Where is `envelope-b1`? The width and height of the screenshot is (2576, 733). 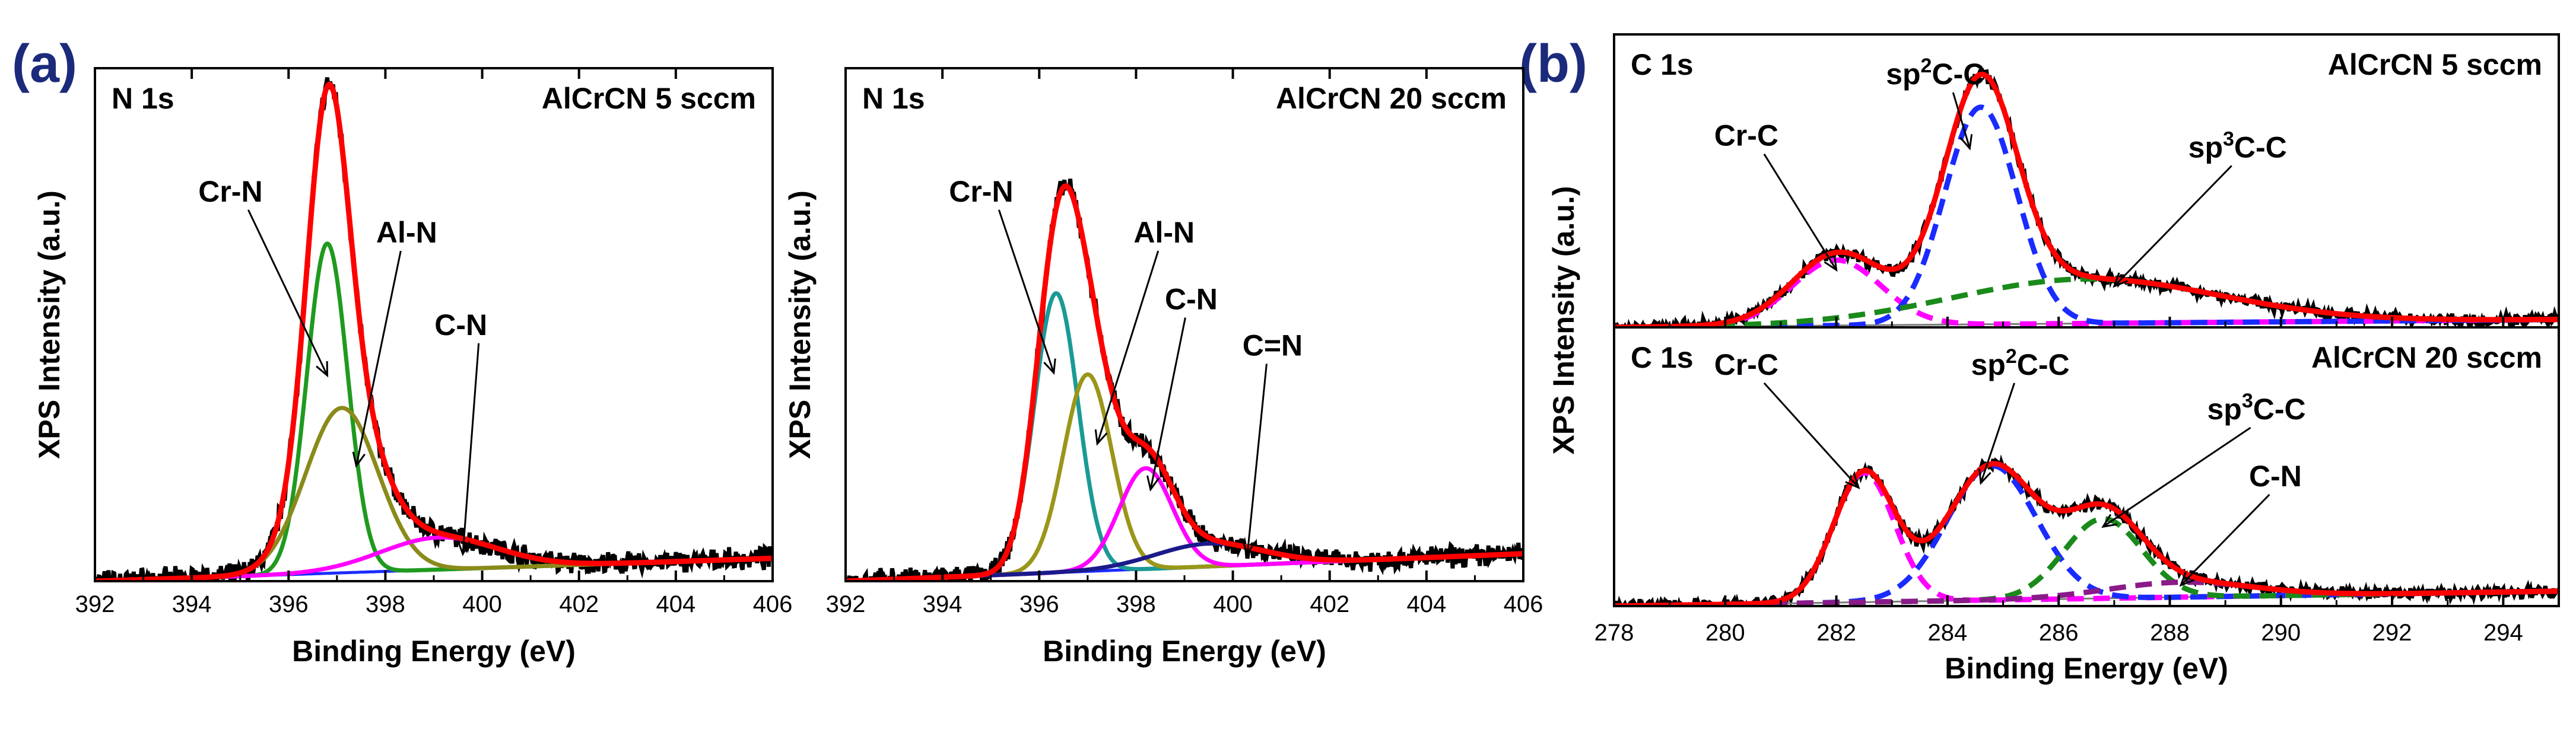 envelope-b1 is located at coordinates (2086, 199).